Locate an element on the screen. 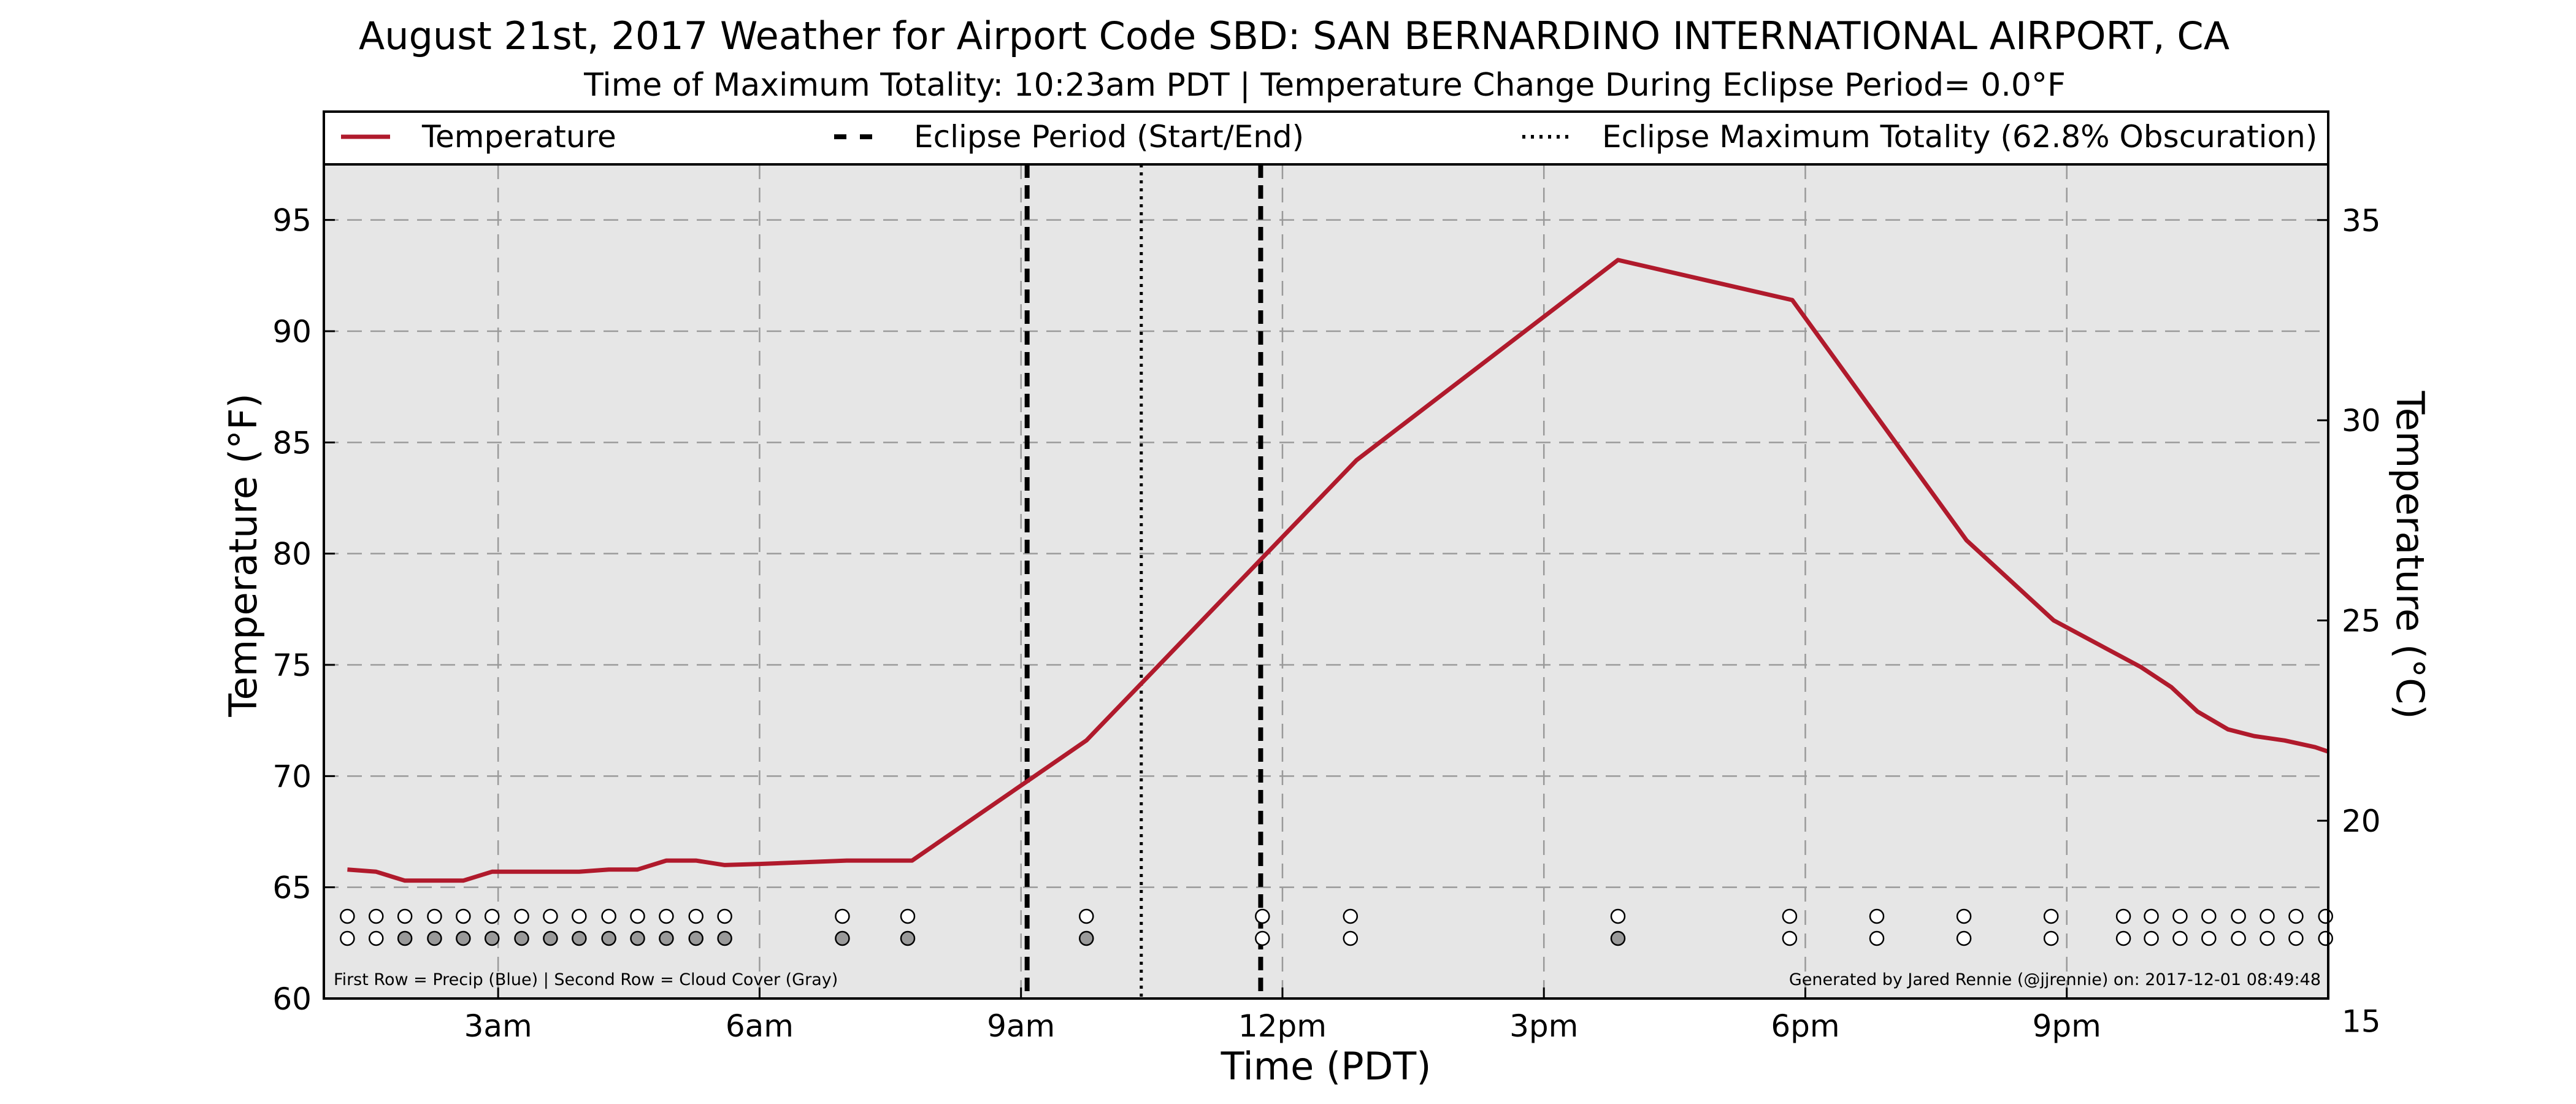 The width and height of the screenshot is (2576, 1104). y-tick-label: 70 is located at coordinates (292, 776).